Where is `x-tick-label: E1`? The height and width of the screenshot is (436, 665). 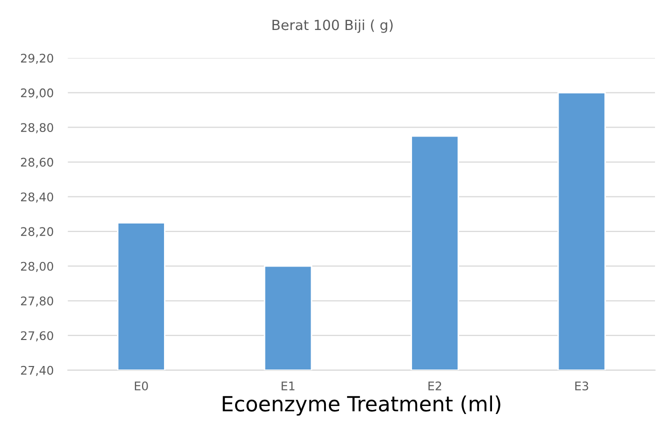
x-tick-label: E1 is located at coordinates (288, 386).